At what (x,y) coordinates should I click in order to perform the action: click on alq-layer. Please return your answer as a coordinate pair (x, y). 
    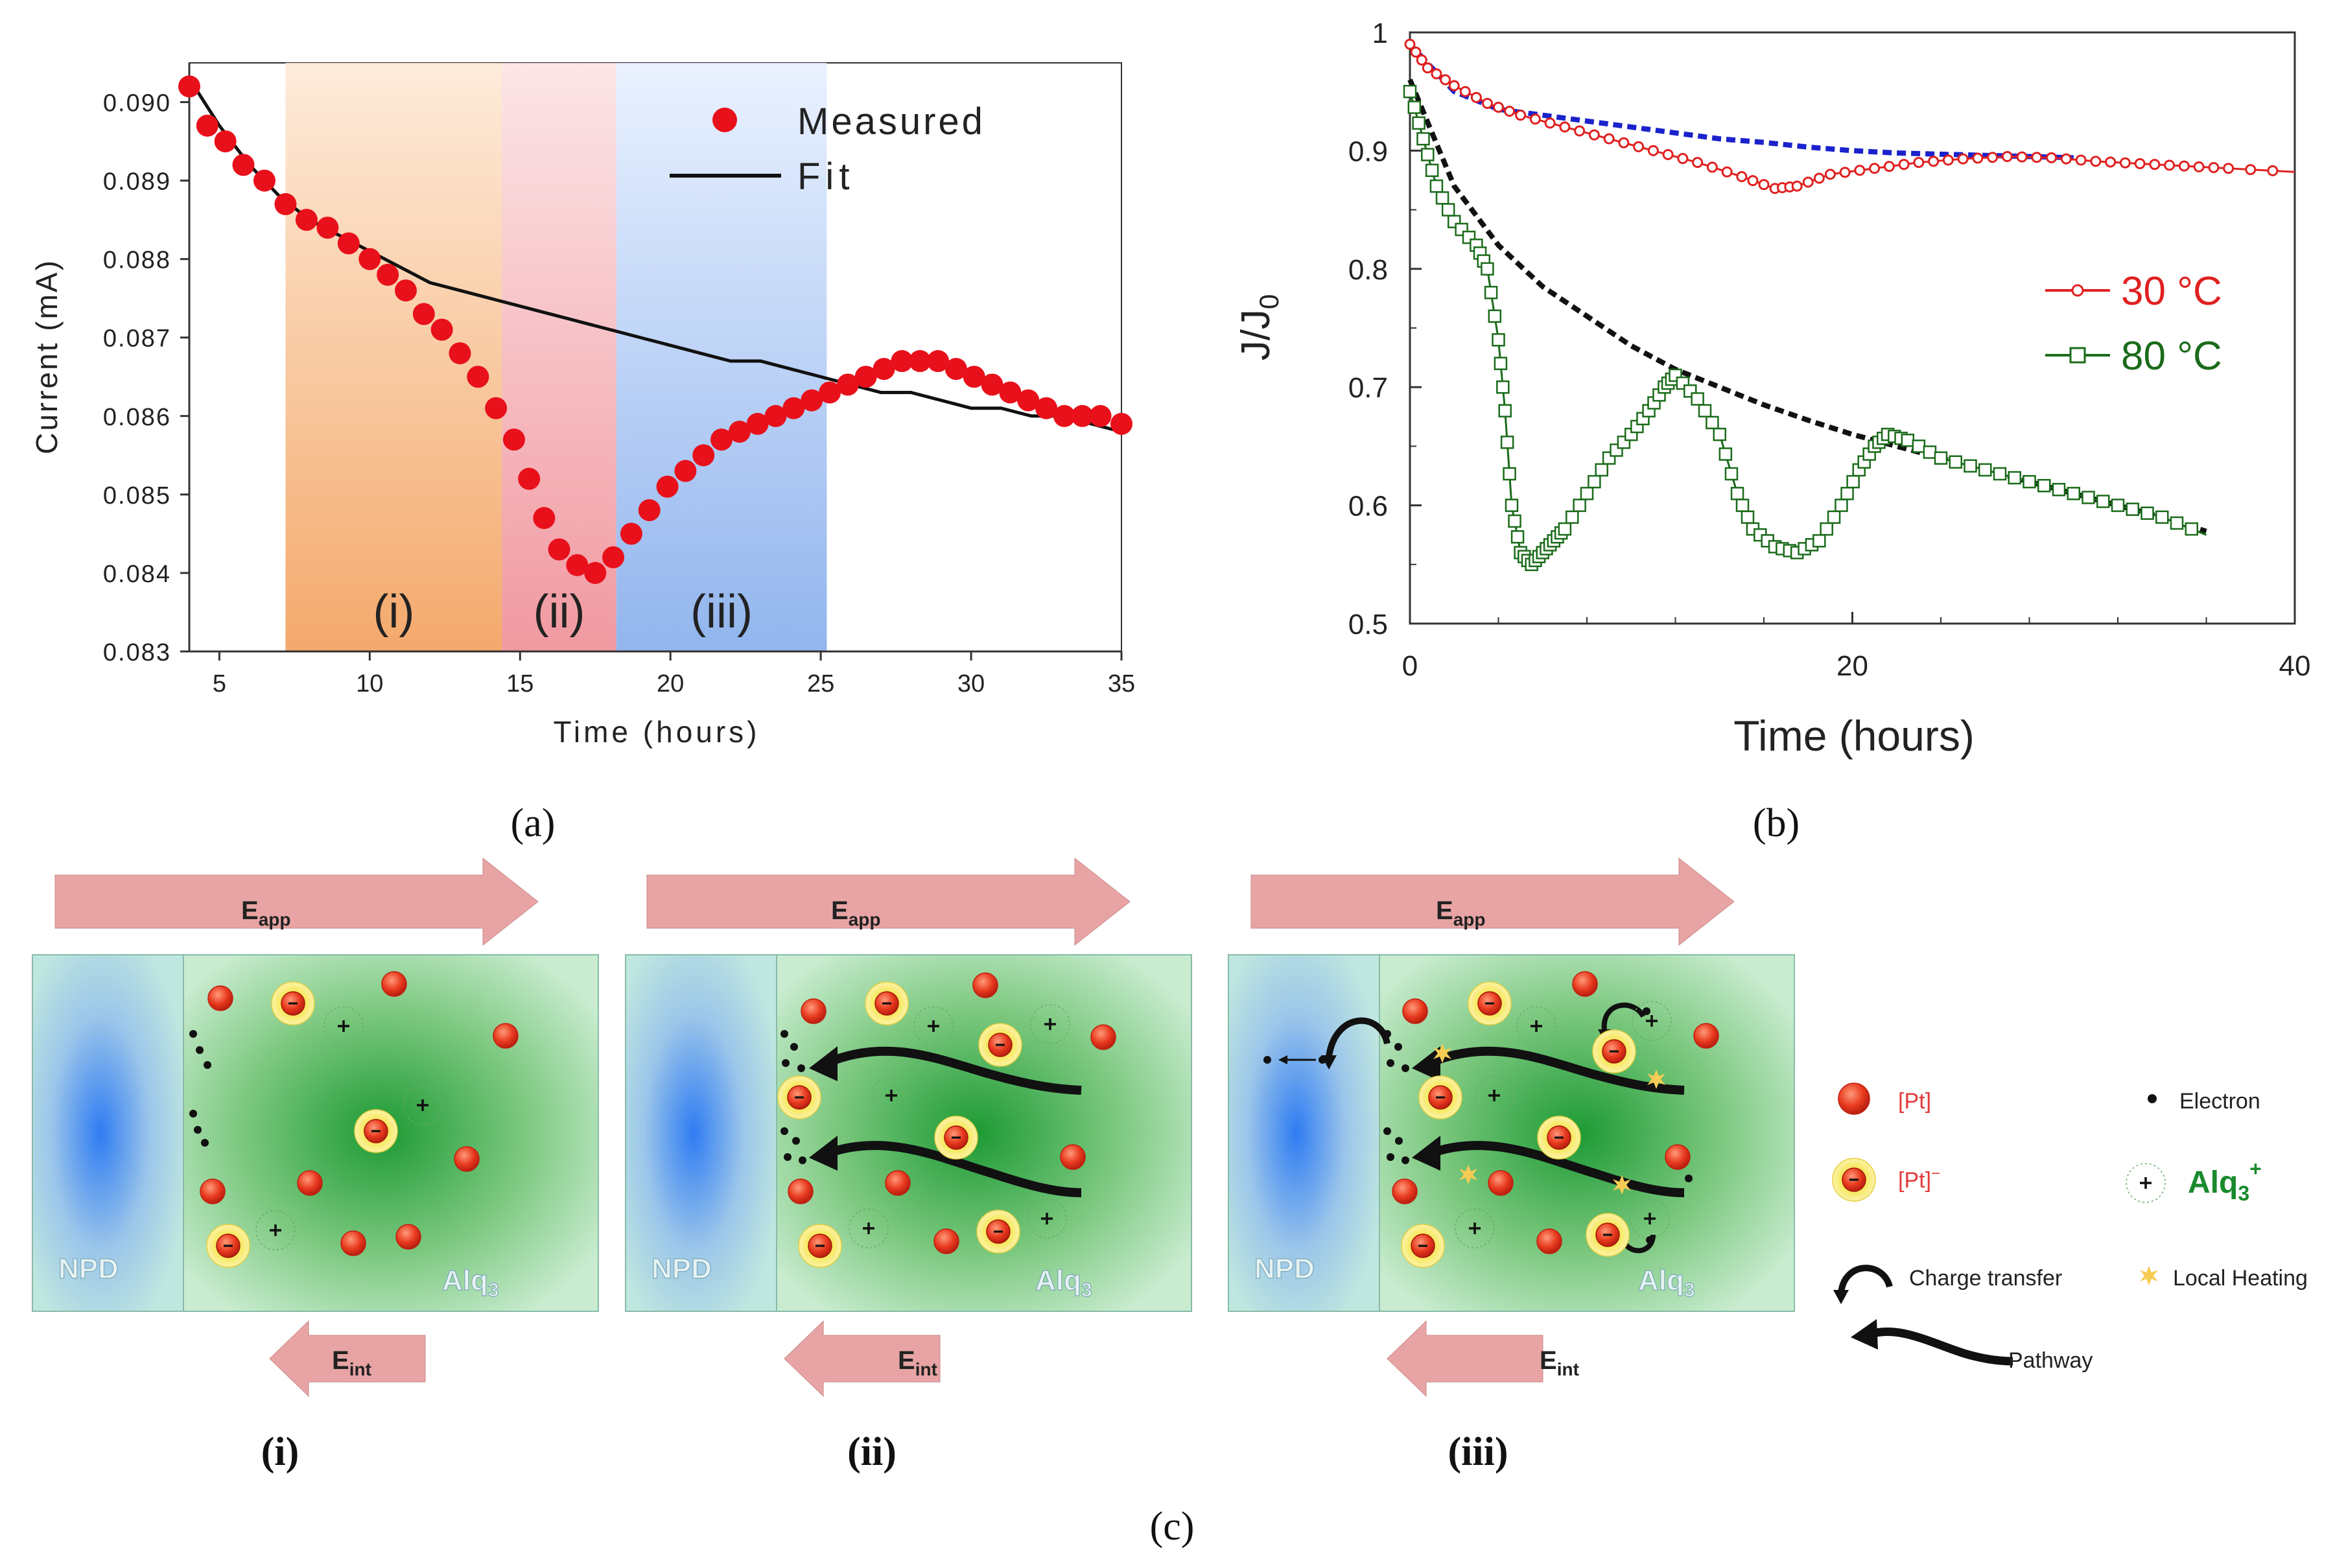
    Looking at the image, I should click on (984, 1133).